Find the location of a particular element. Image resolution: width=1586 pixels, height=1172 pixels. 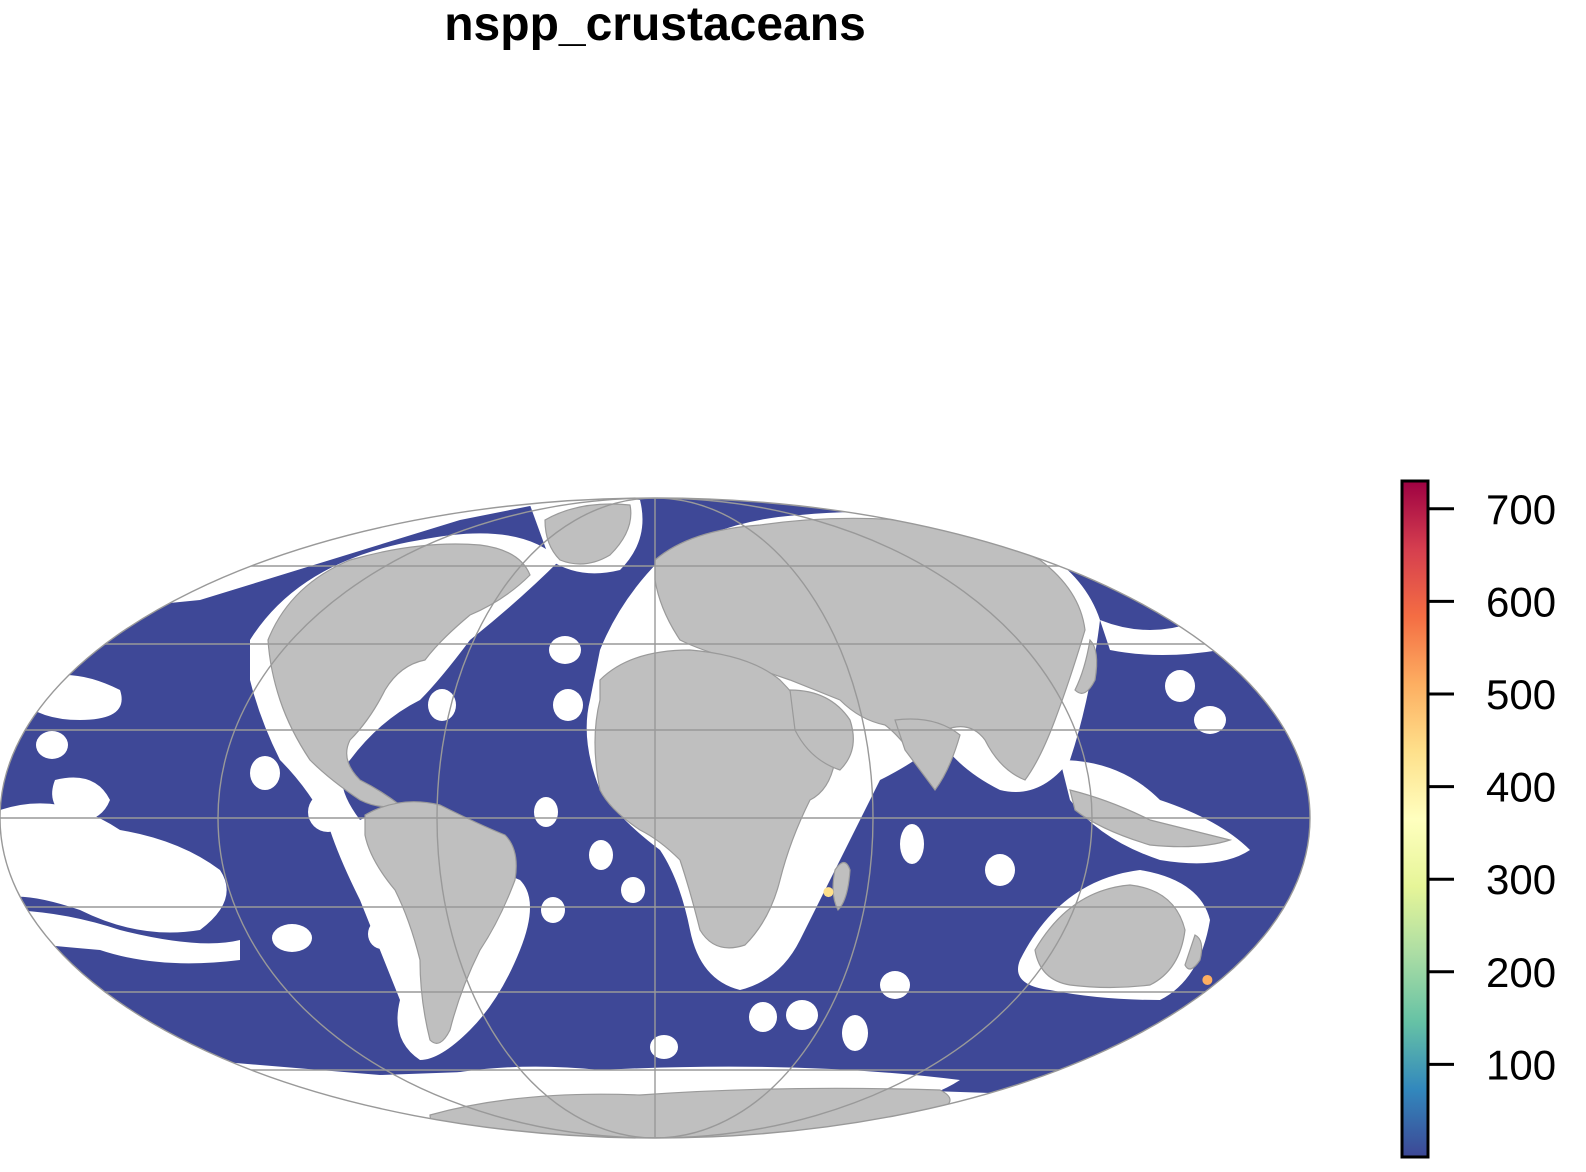

legend-tick-label: 400 is located at coordinates (1521, 787).